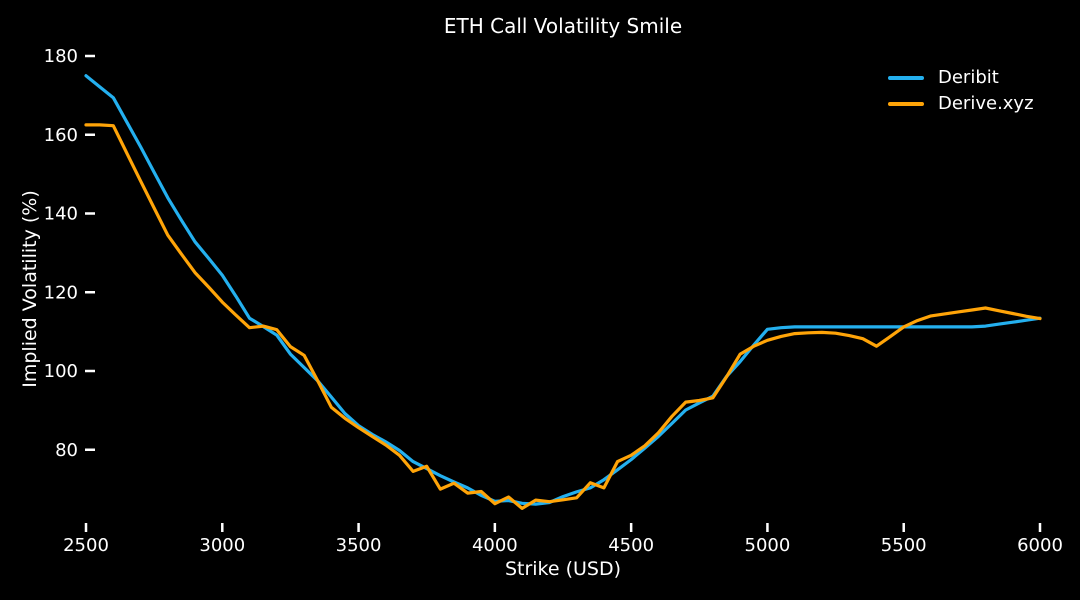  Describe the element at coordinates (61, 56) in the screenshot. I see `y-tick-label: 180` at that location.